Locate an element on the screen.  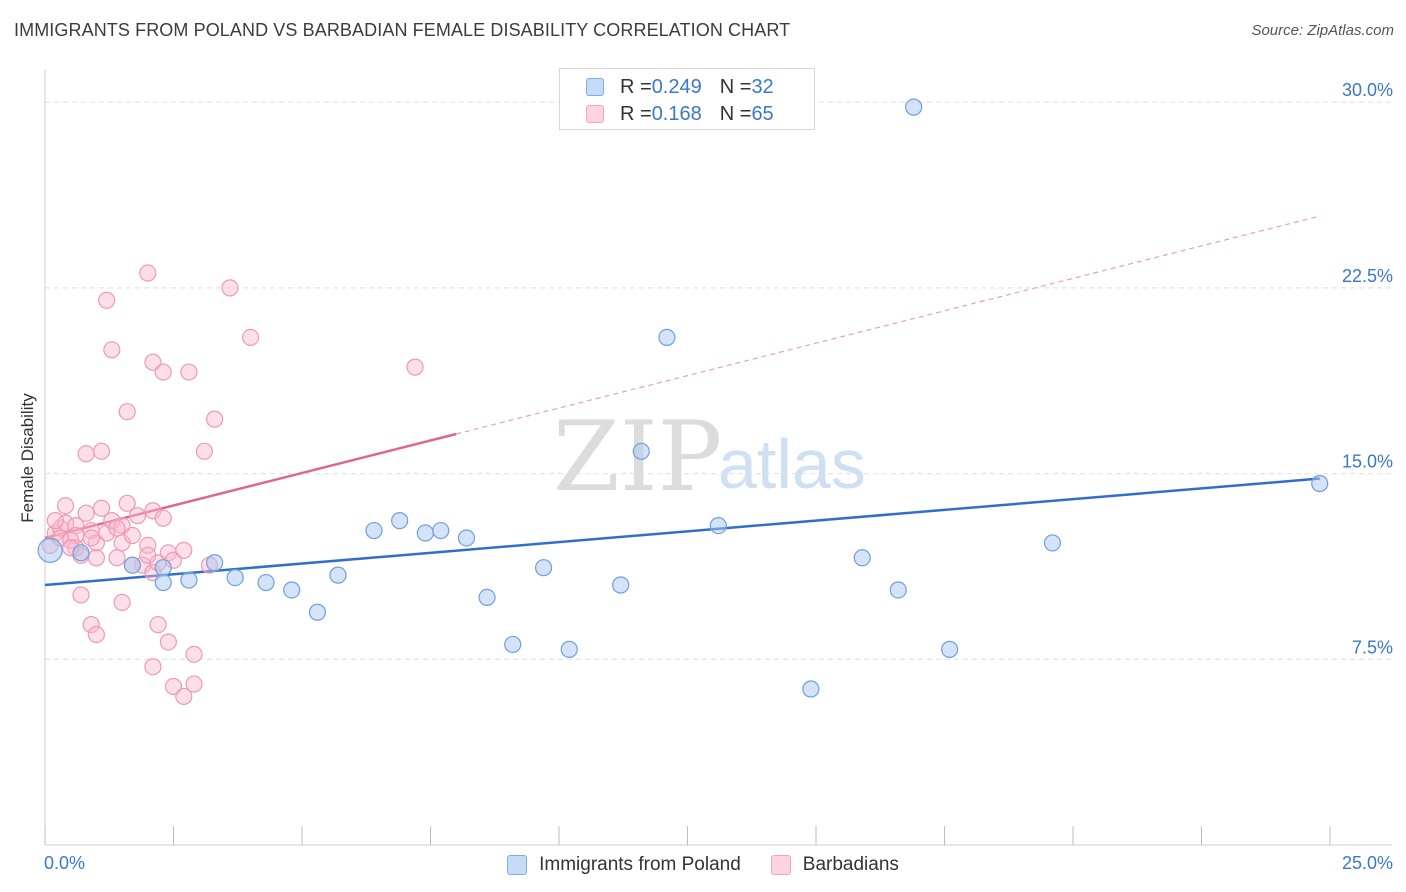
y-tick-label: 15.0% is located at coordinates (1367, 462).